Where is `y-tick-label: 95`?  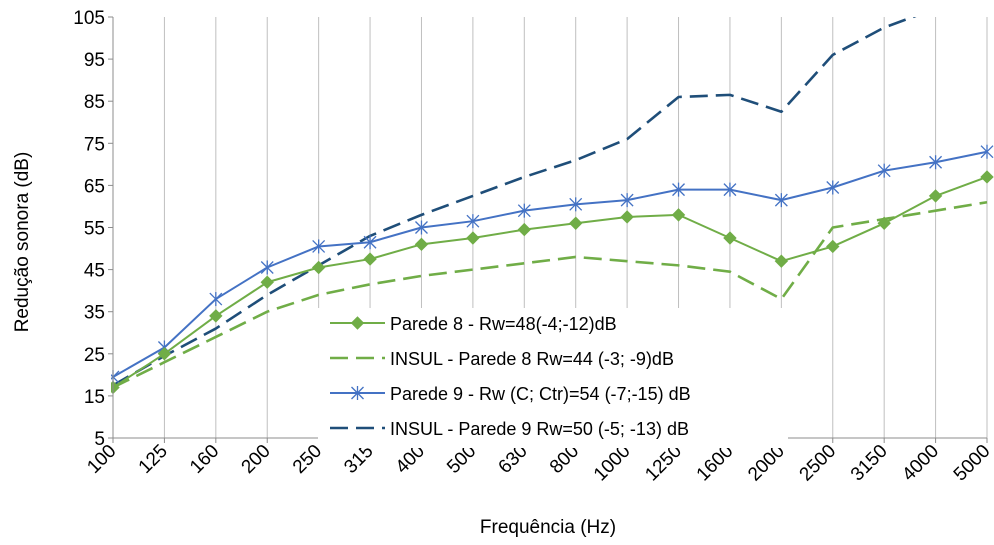
y-tick-label: 95 is located at coordinates (94, 60).